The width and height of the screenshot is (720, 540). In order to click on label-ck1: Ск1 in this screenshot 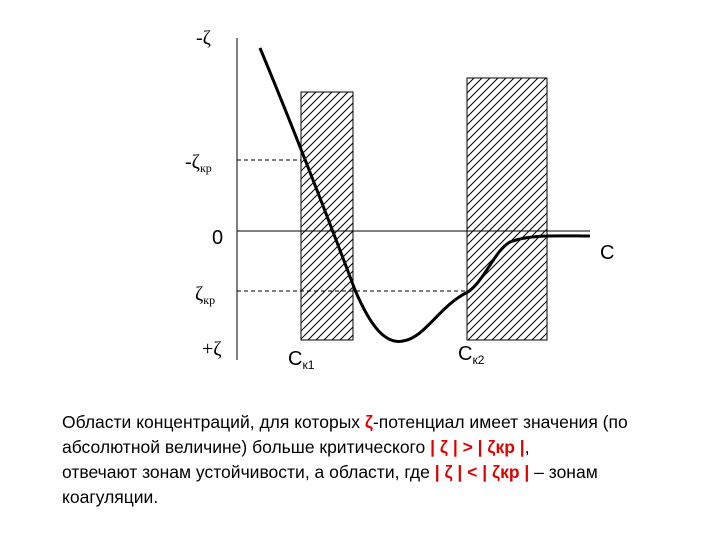, I will do `click(301, 360)`.